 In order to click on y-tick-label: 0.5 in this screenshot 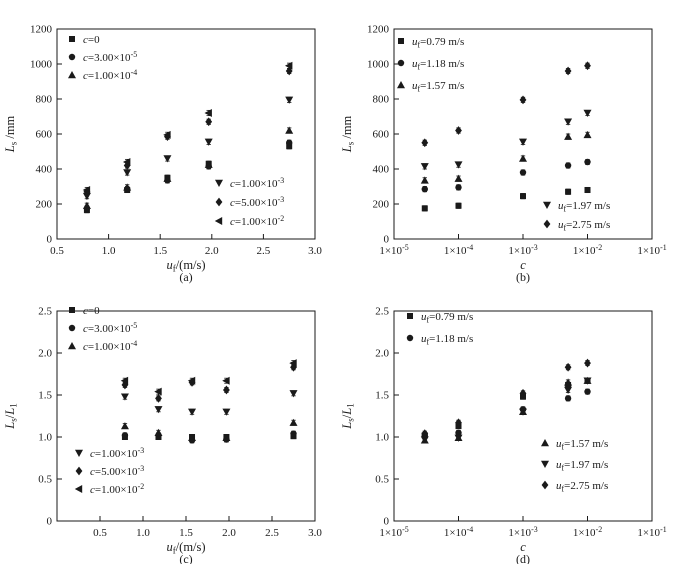, I will do `click(382, 480)`.